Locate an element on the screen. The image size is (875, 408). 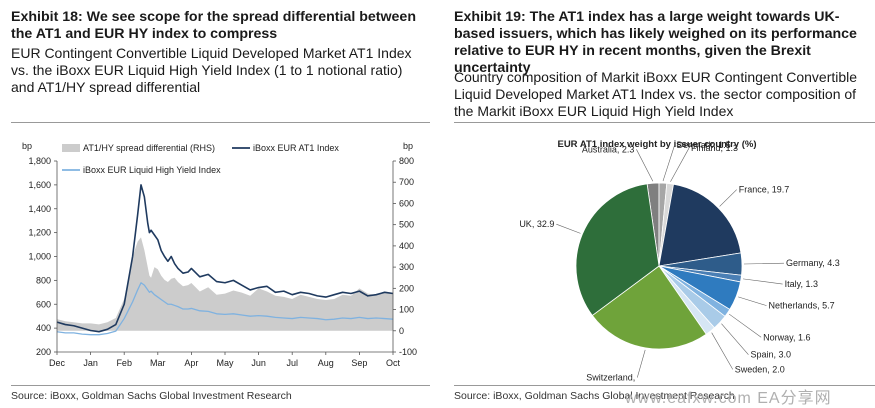
legend-spread-differential-label: AT1/HY spread differential (RHS) is located at coordinates (149, 148).